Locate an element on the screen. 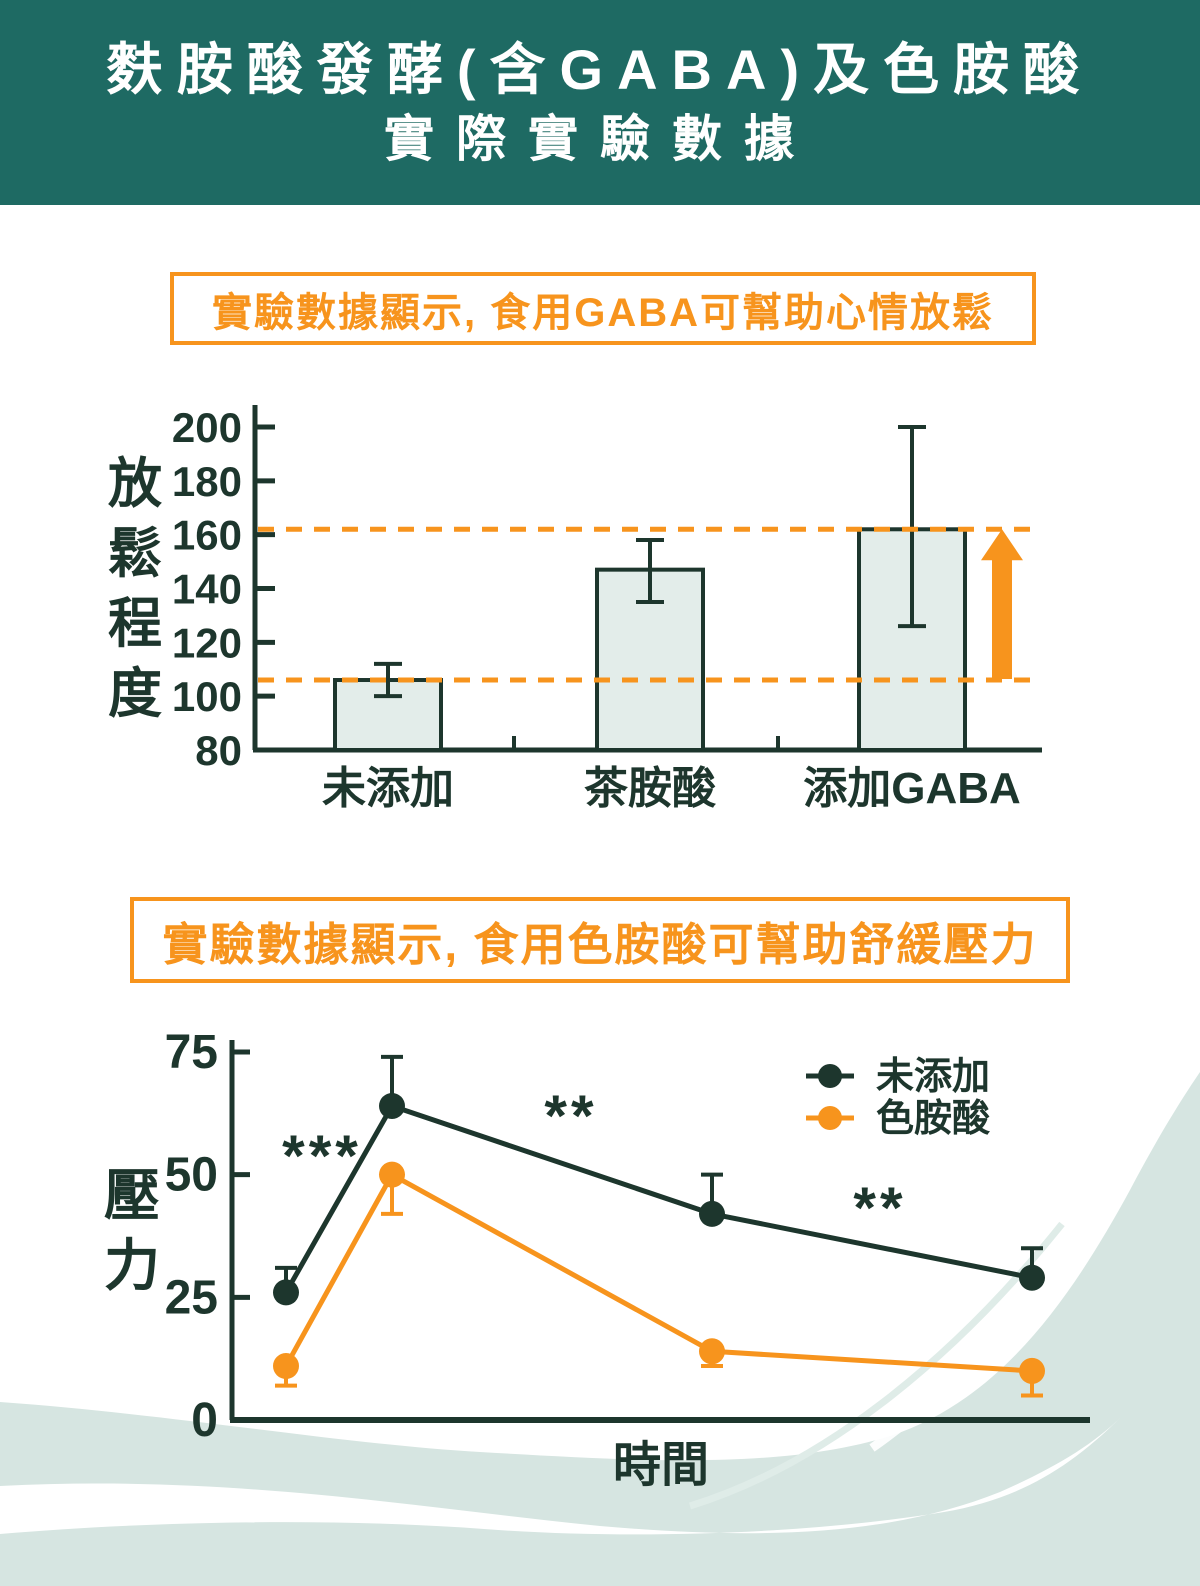  bar-y-tick-label: 140 is located at coordinates (207, 589).